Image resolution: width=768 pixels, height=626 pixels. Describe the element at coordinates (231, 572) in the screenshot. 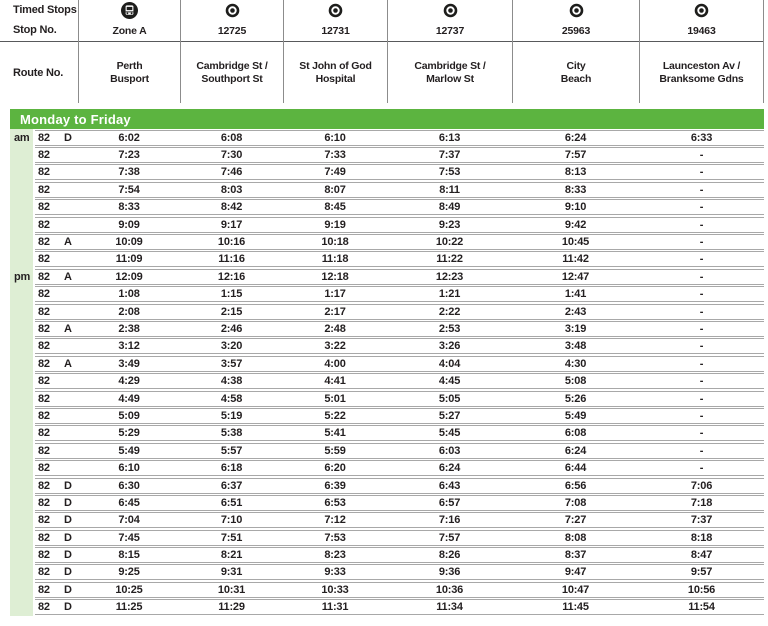

I see `time-cell: 9:31` at that location.